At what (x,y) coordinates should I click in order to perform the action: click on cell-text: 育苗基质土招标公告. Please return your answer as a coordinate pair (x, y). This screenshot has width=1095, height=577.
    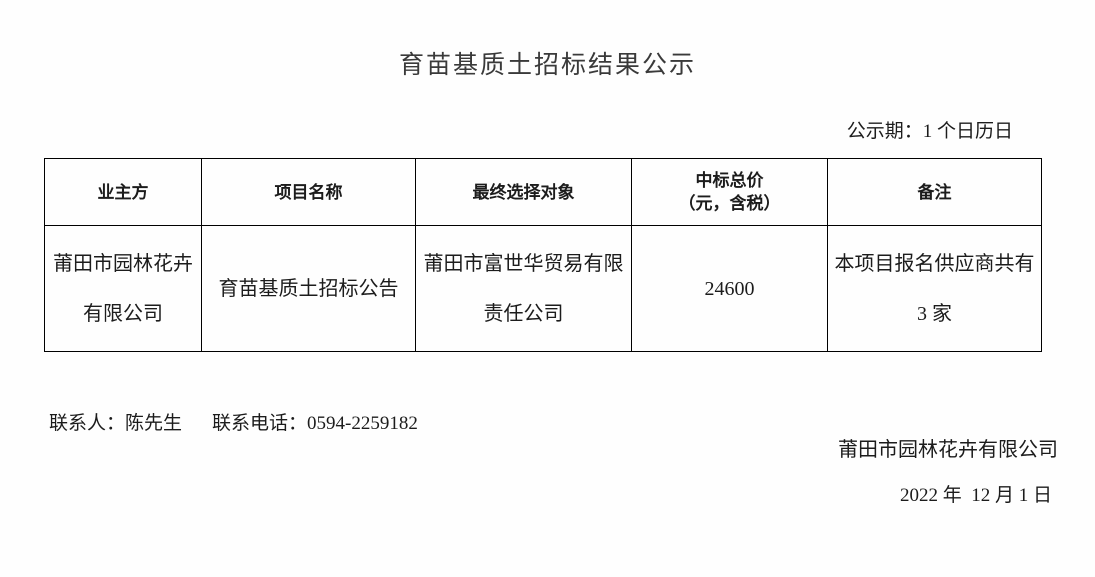
    Looking at the image, I should click on (308, 288).